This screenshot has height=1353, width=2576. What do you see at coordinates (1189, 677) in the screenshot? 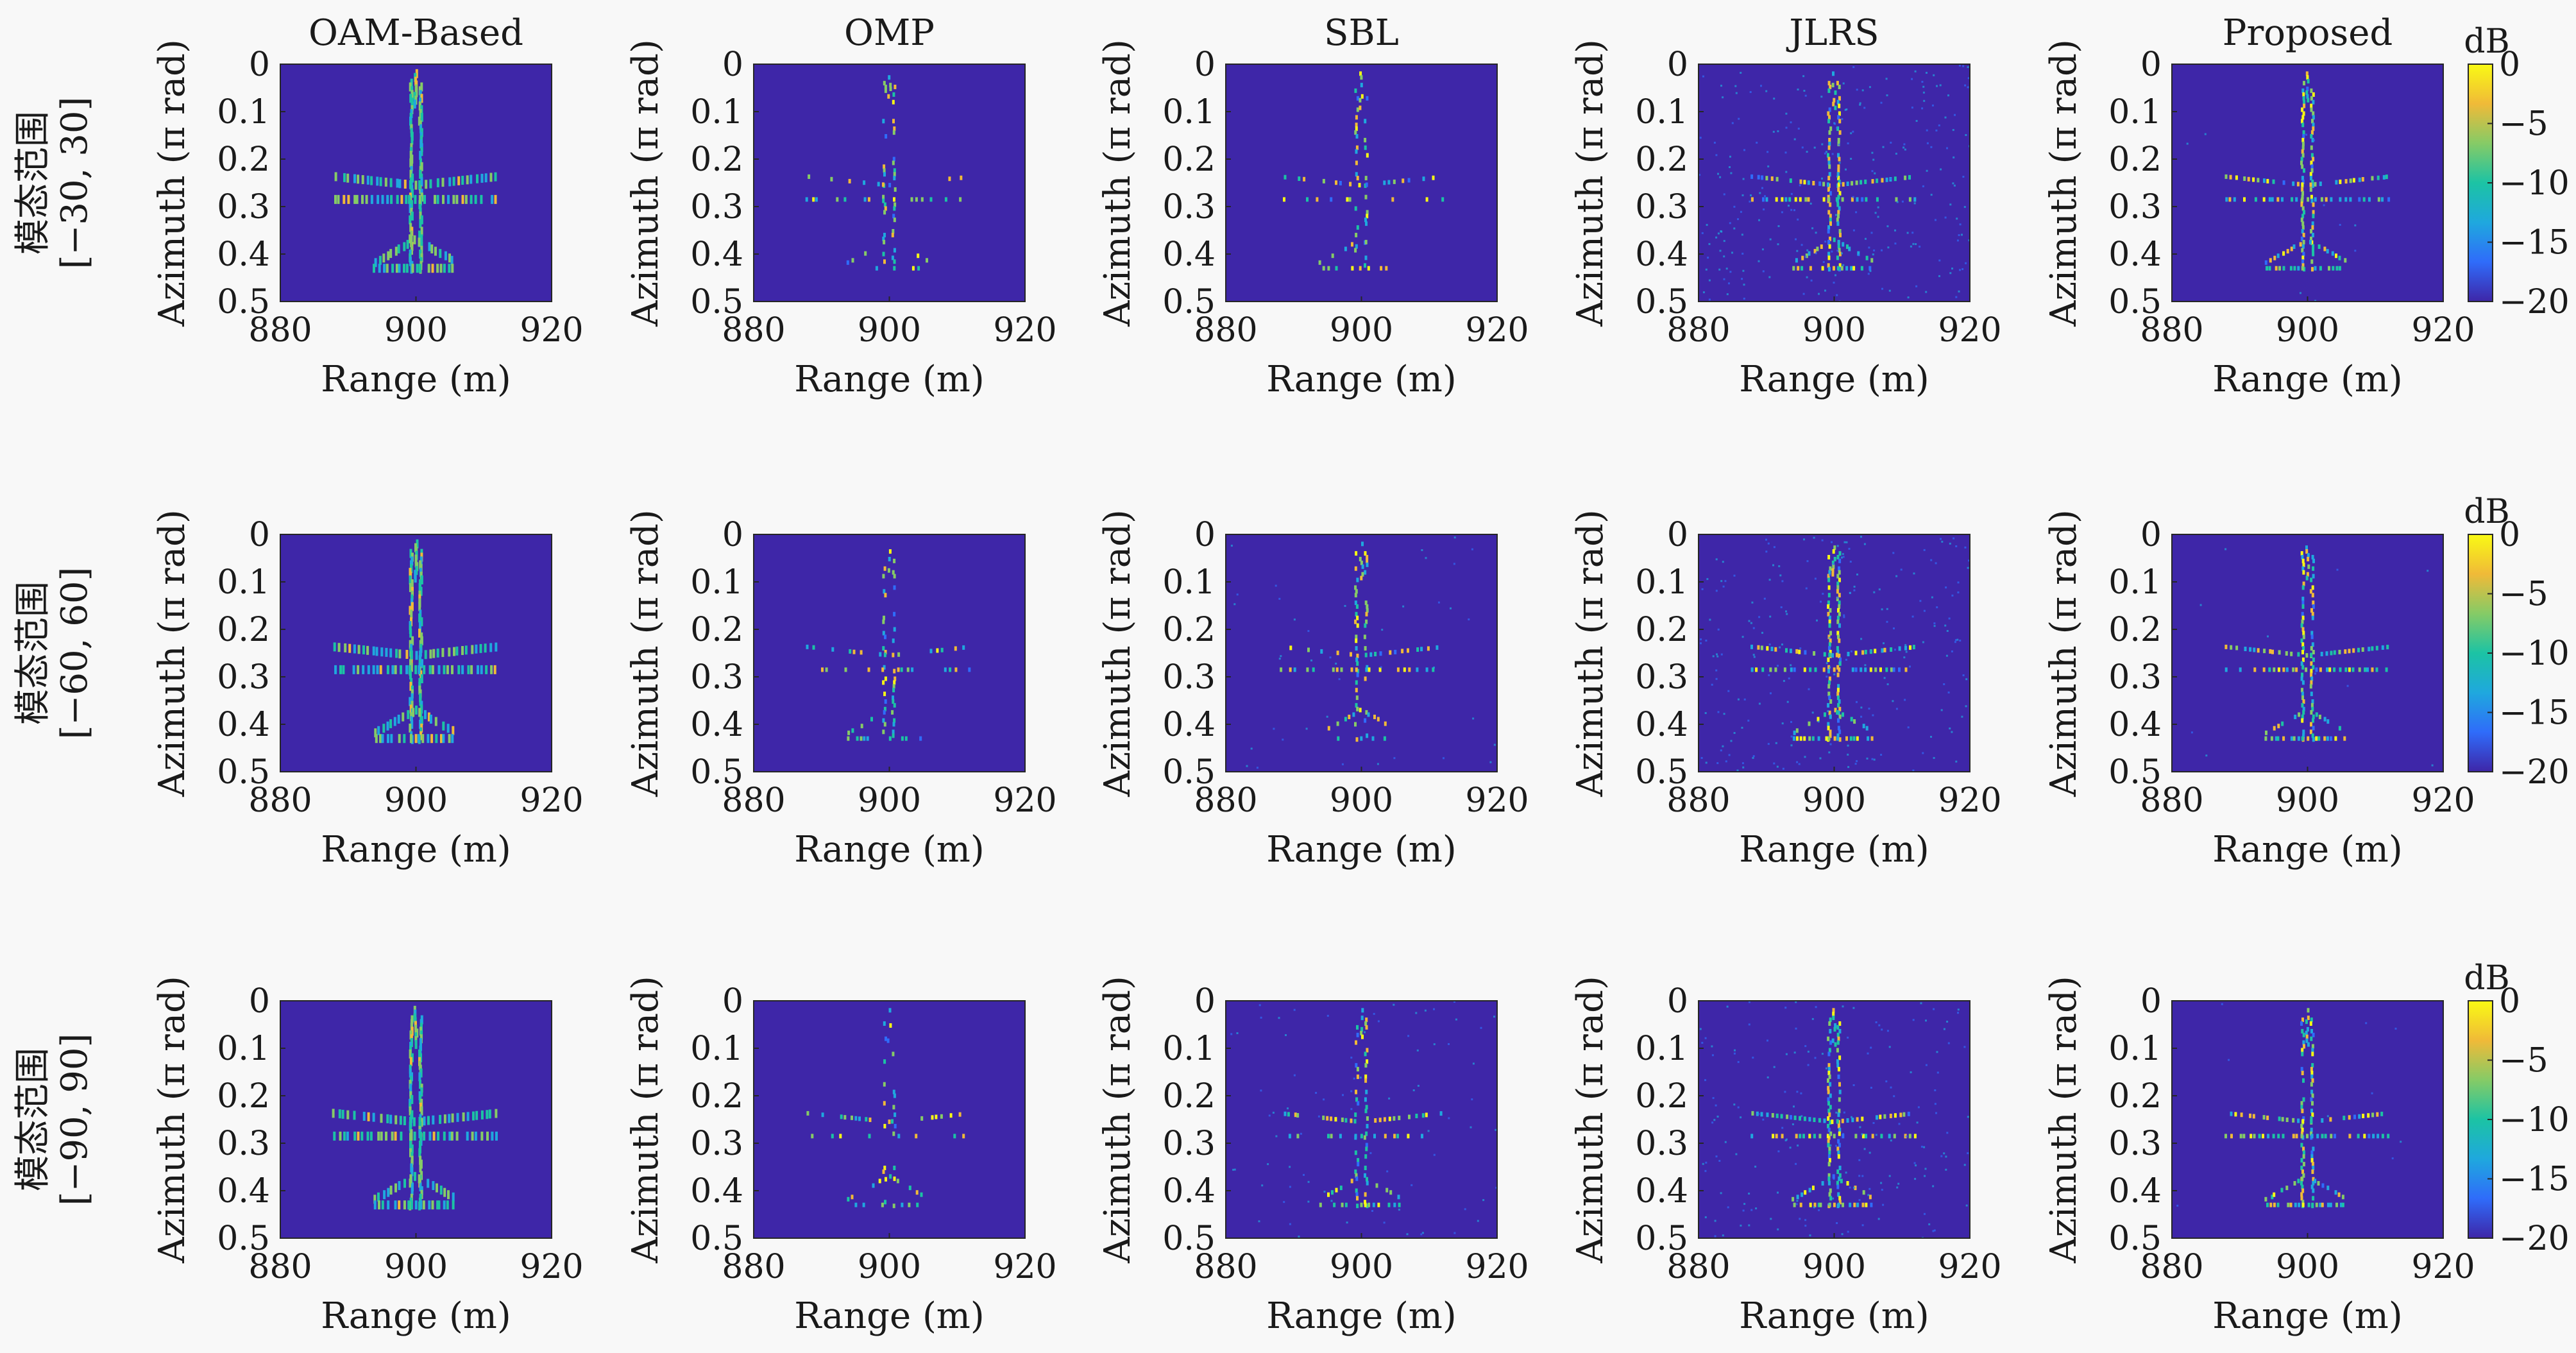
I see `y-tick-label: 0.3` at bounding box center [1189, 677].